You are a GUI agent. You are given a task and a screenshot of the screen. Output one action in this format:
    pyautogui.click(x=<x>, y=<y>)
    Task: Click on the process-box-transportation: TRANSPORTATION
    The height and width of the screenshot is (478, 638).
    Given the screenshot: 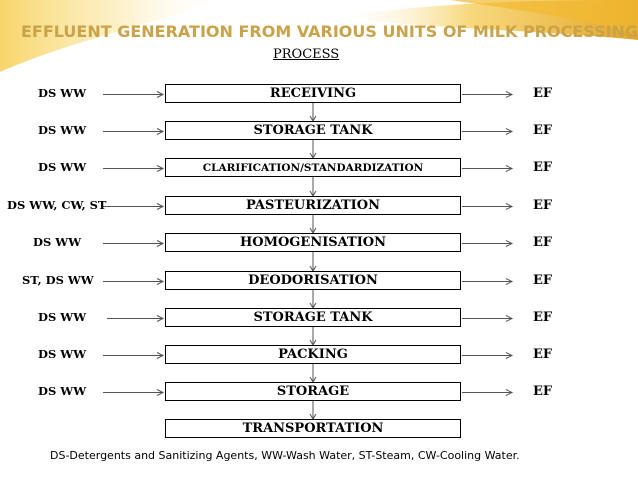 What is the action you would take?
    pyautogui.click(x=313, y=428)
    